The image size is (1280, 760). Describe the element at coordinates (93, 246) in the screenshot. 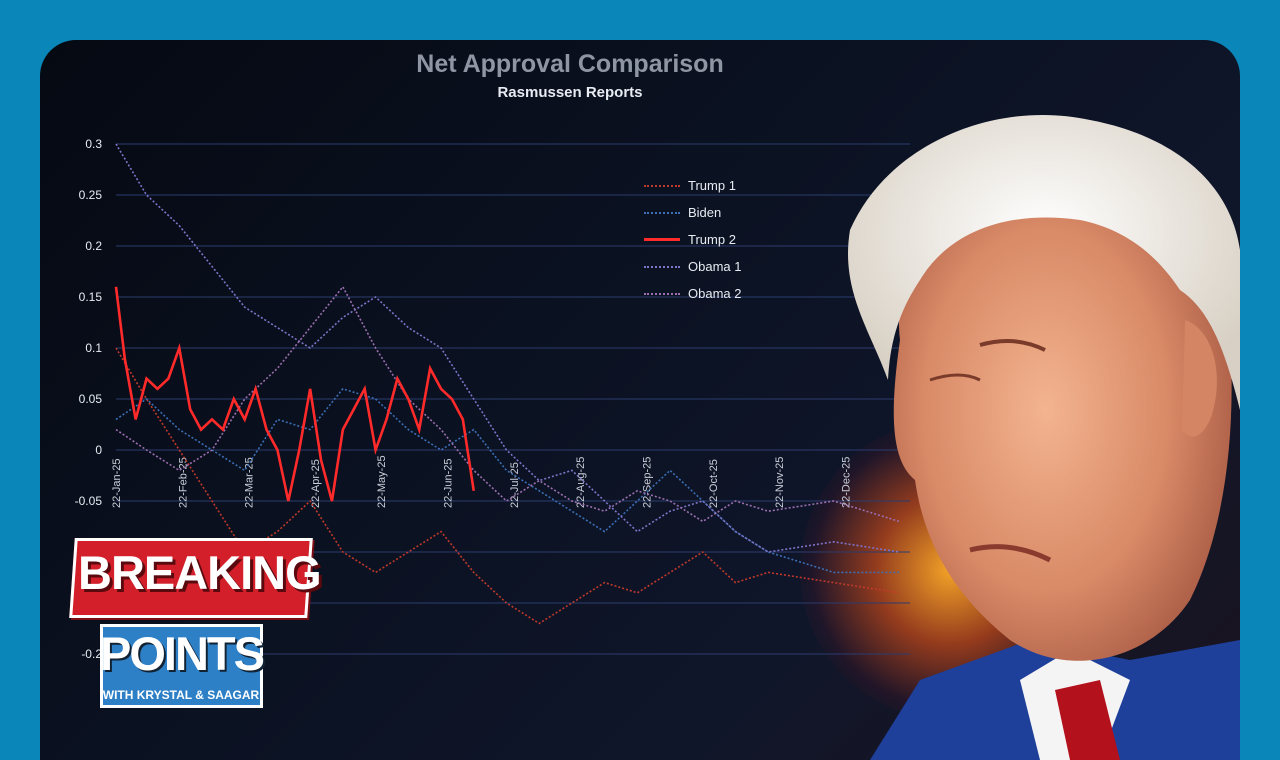

I see `y-tick-label: 0.2` at that location.